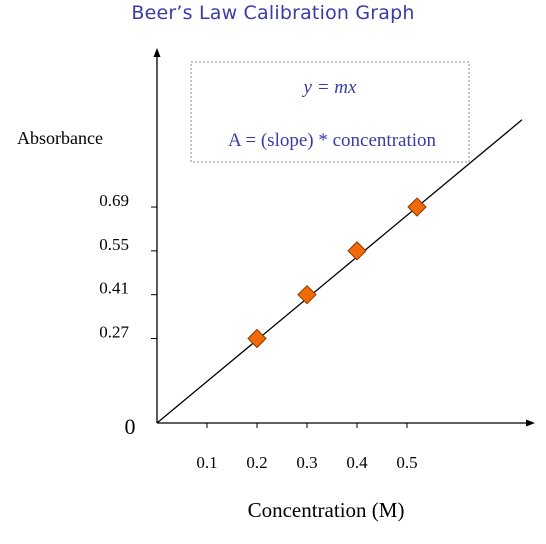 Image resolution: width=546 pixels, height=544 pixels. I want to click on x-axis-arrow, so click(530, 423).